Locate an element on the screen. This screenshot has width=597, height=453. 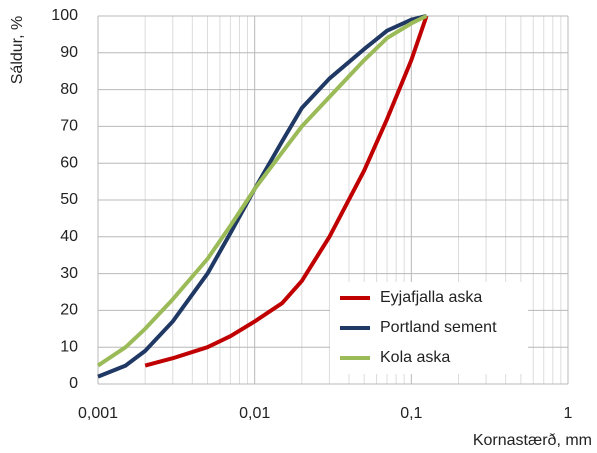
legend-label: Eyjafjalla aska is located at coordinates (431, 297).